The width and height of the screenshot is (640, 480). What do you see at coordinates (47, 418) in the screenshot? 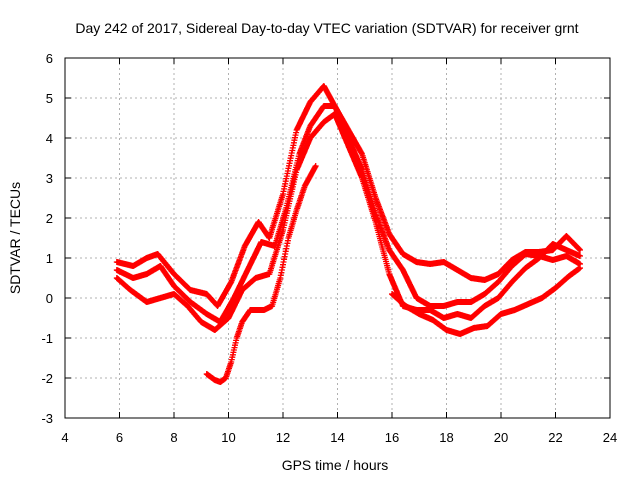
I see `y-tick-label: -3` at bounding box center [47, 418].